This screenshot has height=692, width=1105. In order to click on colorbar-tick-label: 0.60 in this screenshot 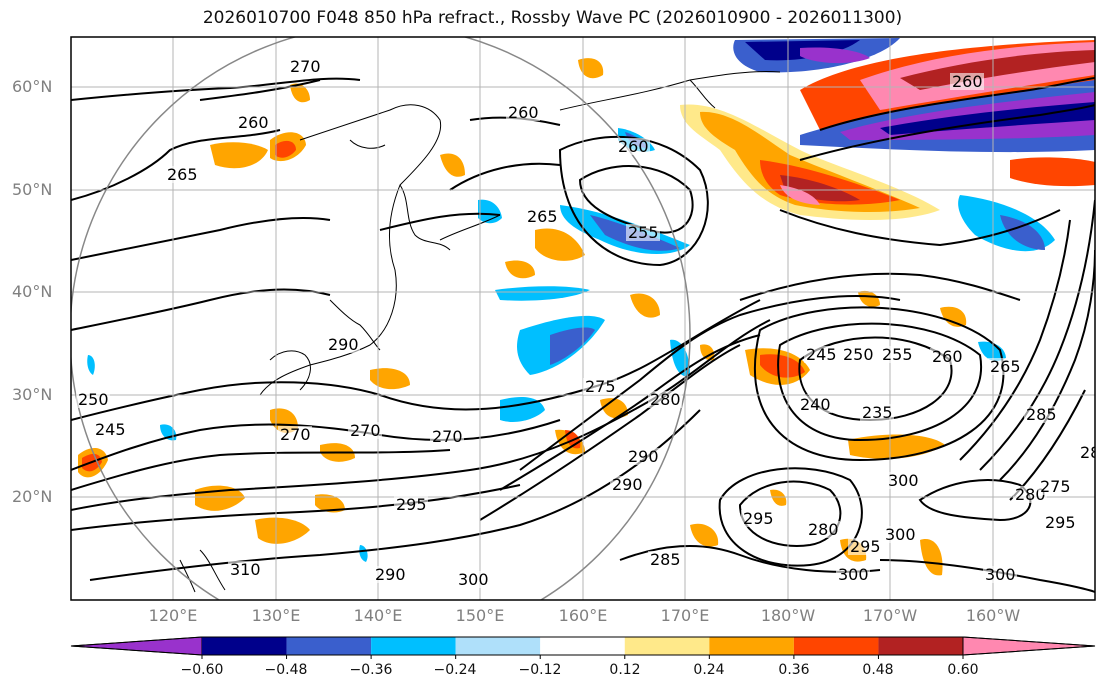, I will do `click(963, 670)`.